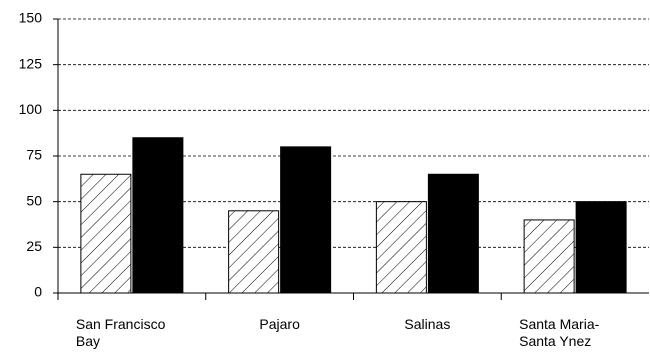 Image resolution: width=650 pixels, height=356 pixels. What do you see at coordinates (120, 332) in the screenshot?
I see `x-tick-label: San Francisco Bay` at bounding box center [120, 332].